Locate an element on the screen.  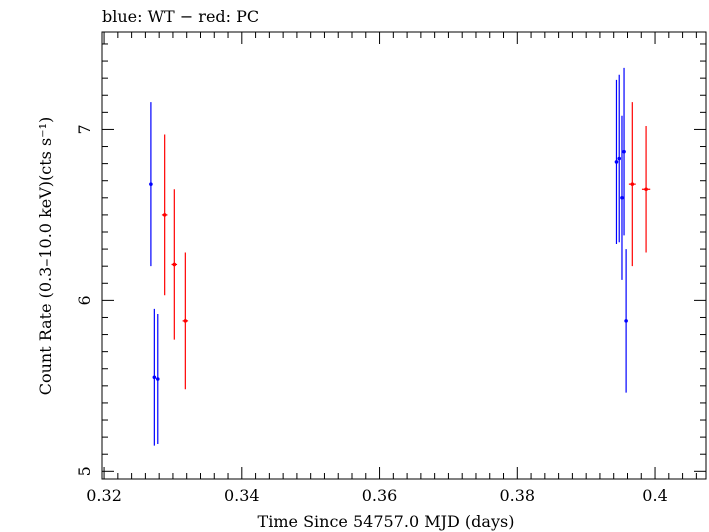
x-tick-label: 0.4 is located at coordinates (654, 495).